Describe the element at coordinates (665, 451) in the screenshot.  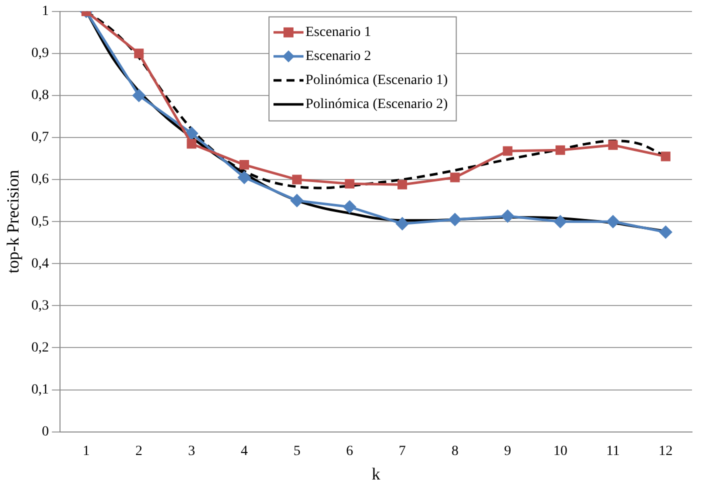
I see `x-tick-label: 12` at that location.